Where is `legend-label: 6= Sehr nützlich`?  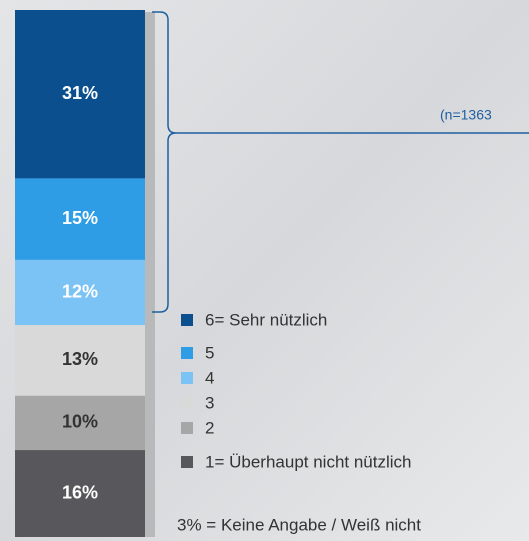 legend-label: 6= Sehr nützlich is located at coordinates (266, 319).